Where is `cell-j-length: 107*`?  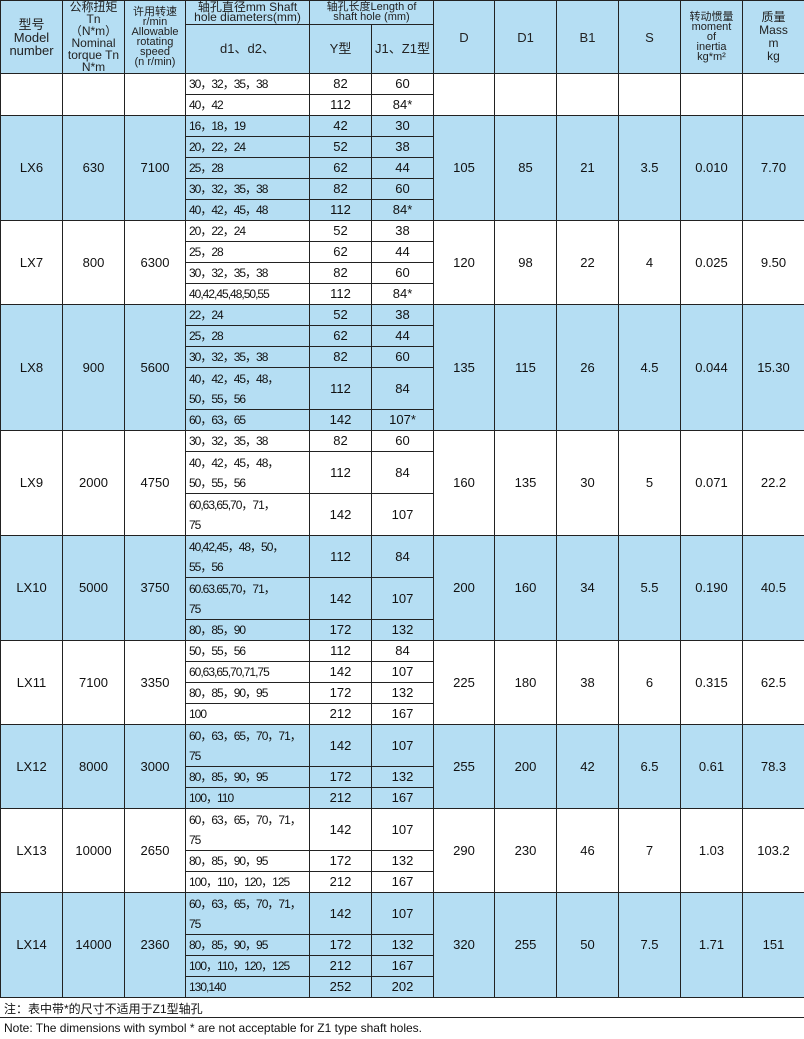 cell-j-length: 107* is located at coordinates (403, 420).